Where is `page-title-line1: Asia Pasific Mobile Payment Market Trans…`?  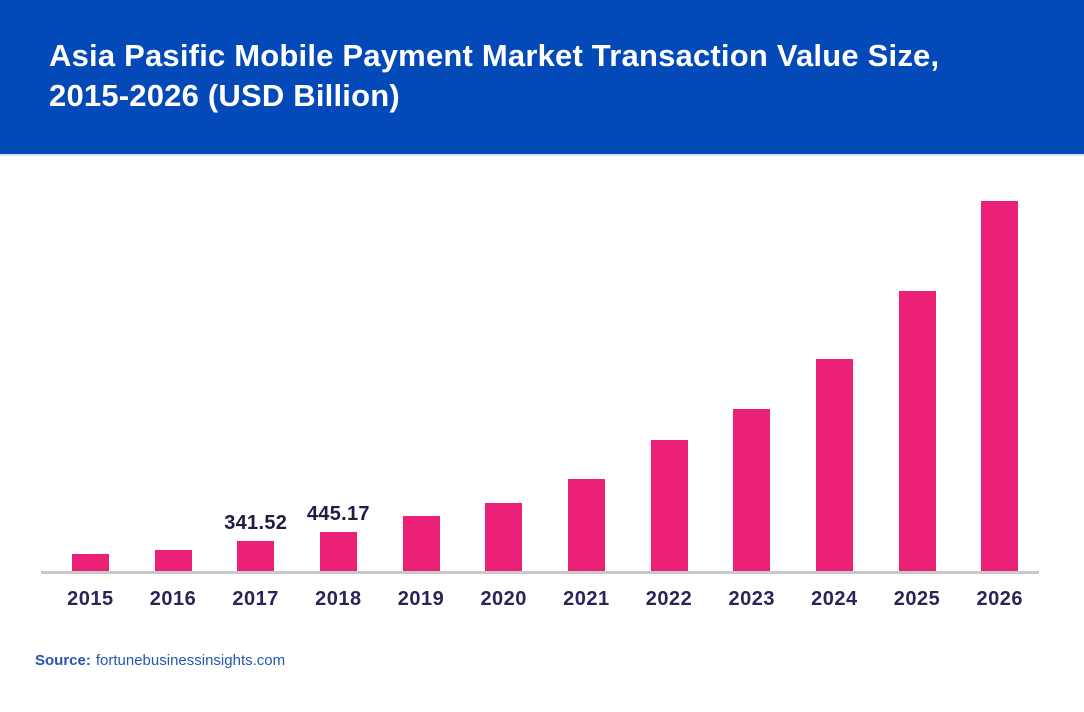
page-title-line1: Asia Pasific Mobile Payment Market Trans… is located at coordinates (494, 55).